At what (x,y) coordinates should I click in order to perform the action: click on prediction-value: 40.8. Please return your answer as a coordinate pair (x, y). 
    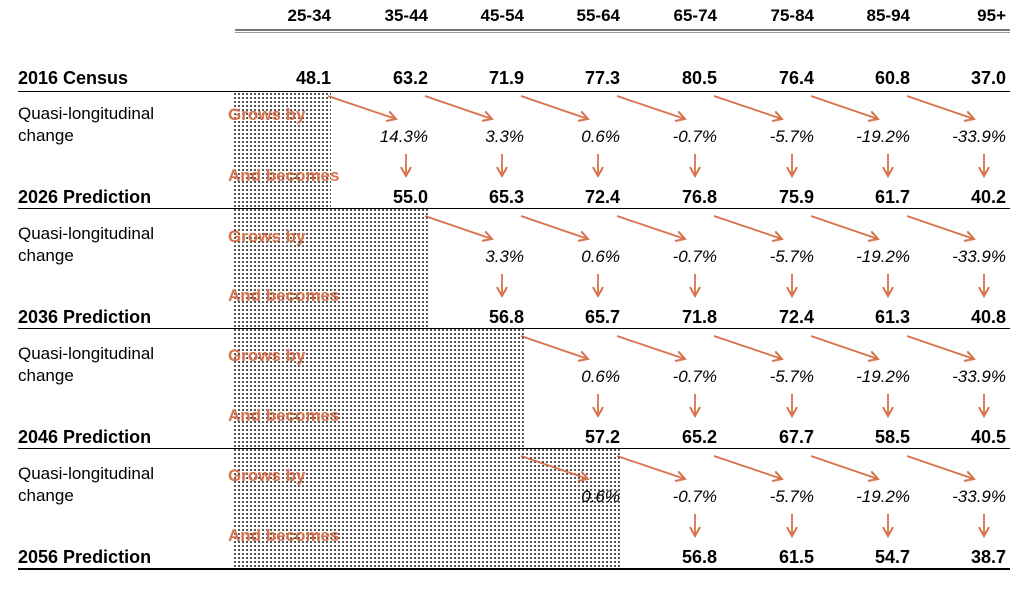
    Looking at the image, I should click on (988, 317).